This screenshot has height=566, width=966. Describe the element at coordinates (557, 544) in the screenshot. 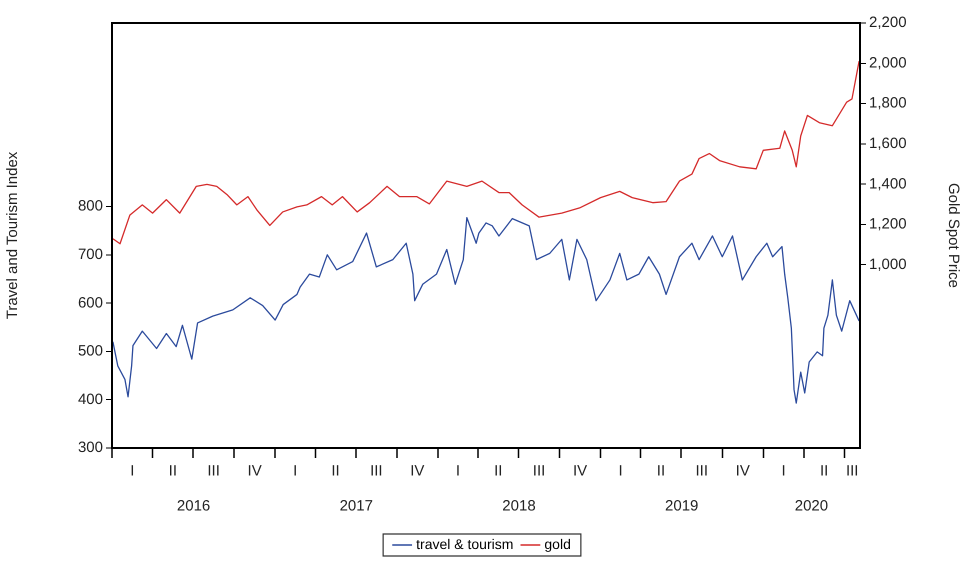

I see `legend-label: gold` at that location.